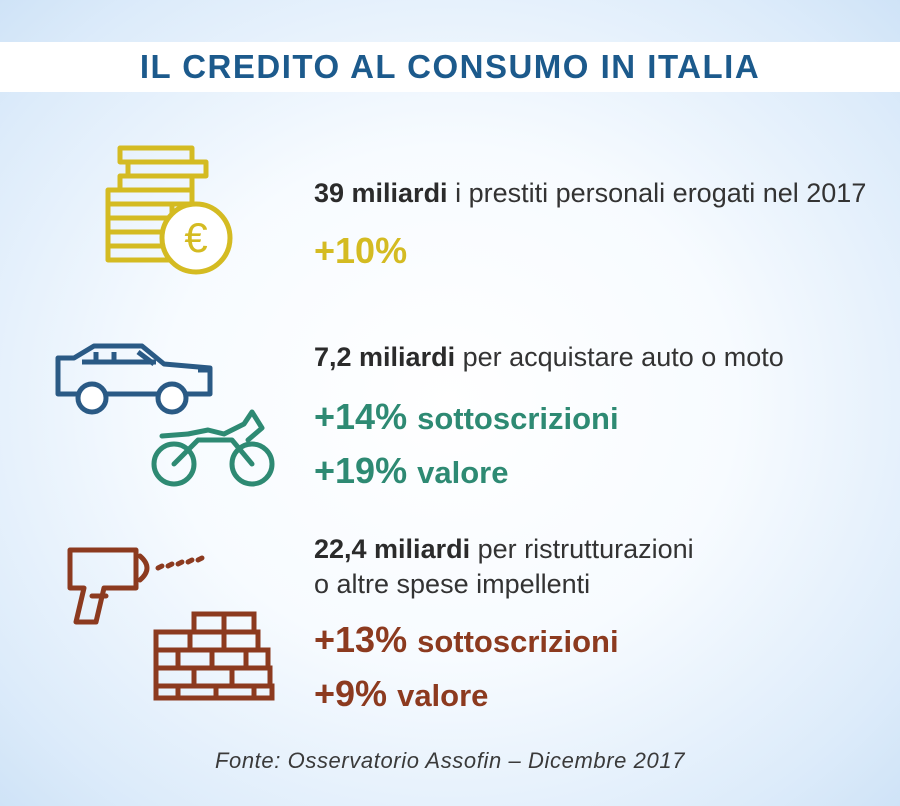  What do you see at coordinates (518, 641) in the screenshot?
I see `renovations-subscriptions-label: sottoscrizioni` at bounding box center [518, 641].